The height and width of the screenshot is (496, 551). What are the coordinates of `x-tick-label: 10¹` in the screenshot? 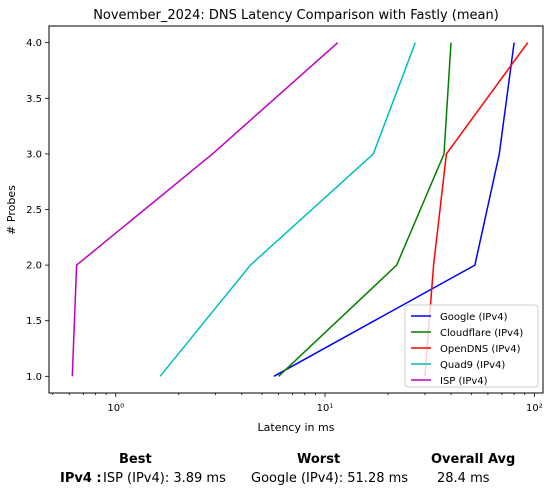 It's located at (325, 408).